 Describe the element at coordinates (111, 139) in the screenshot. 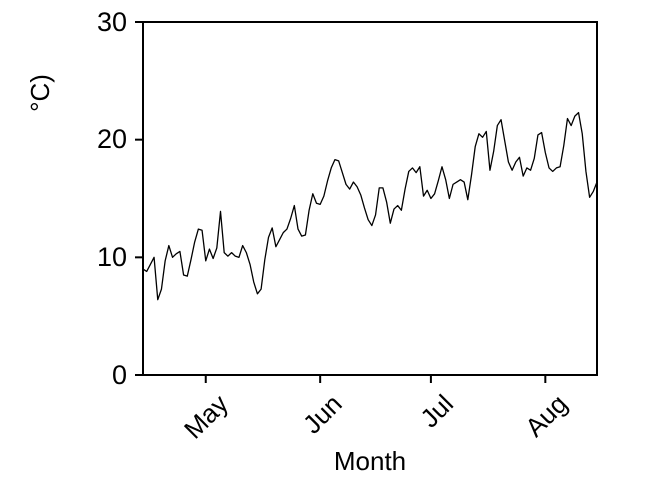

I see `y-tick-label-20: 20` at that location.